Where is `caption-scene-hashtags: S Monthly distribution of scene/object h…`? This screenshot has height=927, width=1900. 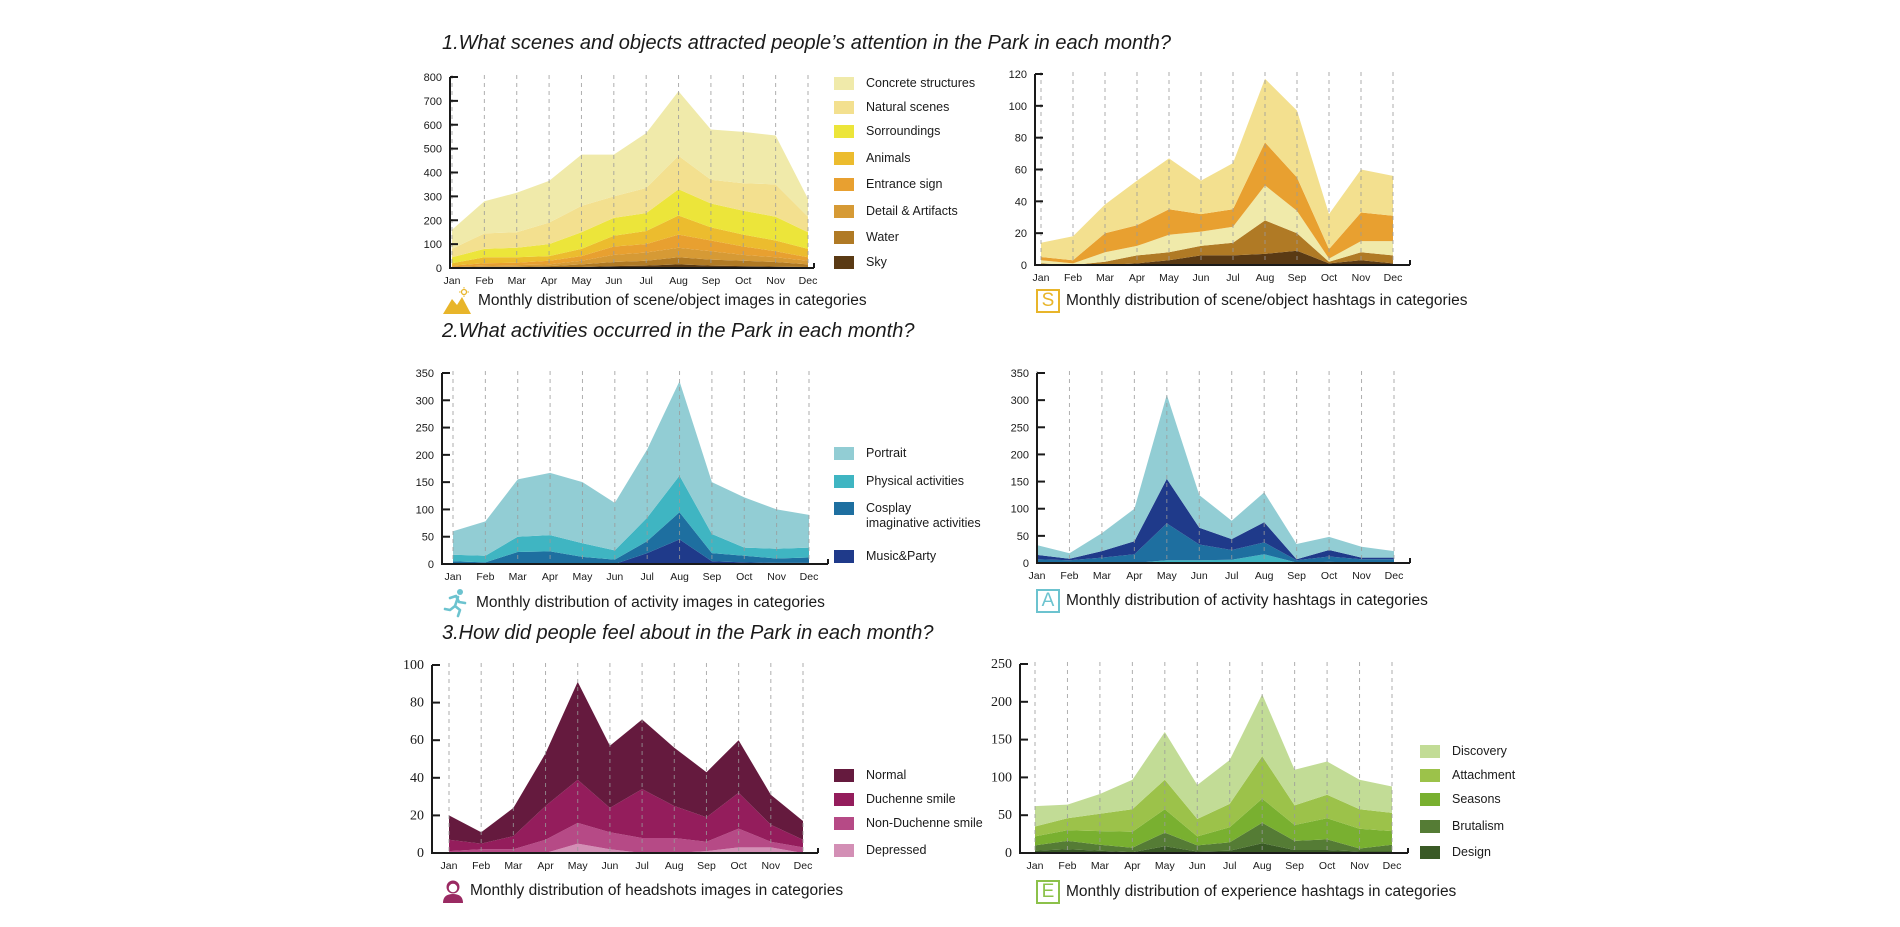
caption-scene-hashtags: S Monthly distribution of scene/object h… is located at coordinates (1252, 301).